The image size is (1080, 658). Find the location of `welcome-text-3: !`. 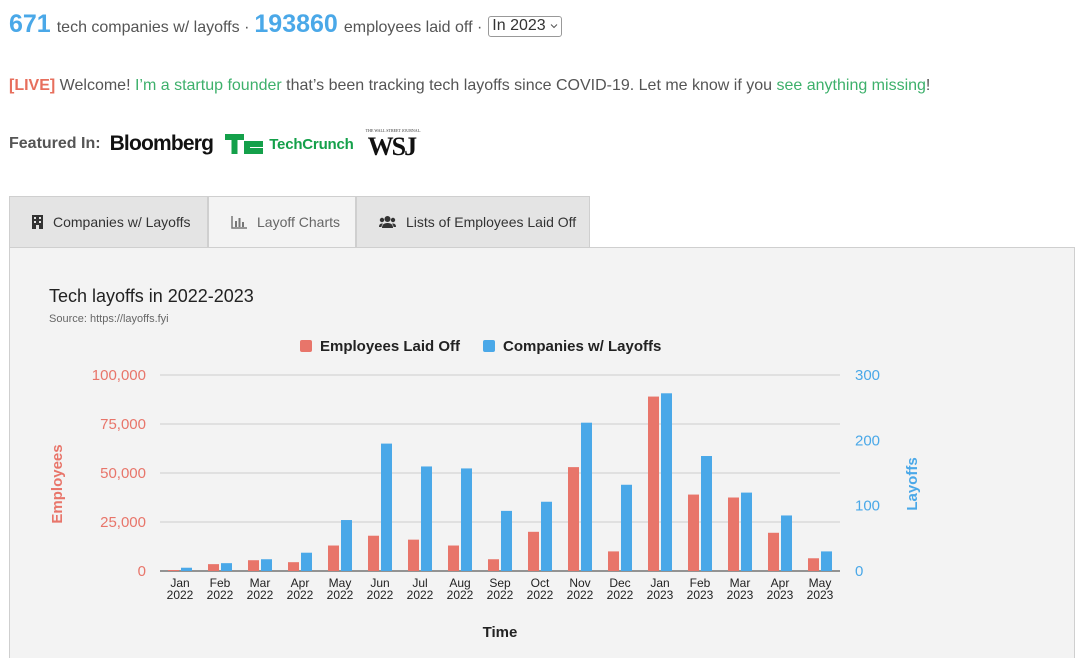

welcome-text-3: ! is located at coordinates (928, 85).